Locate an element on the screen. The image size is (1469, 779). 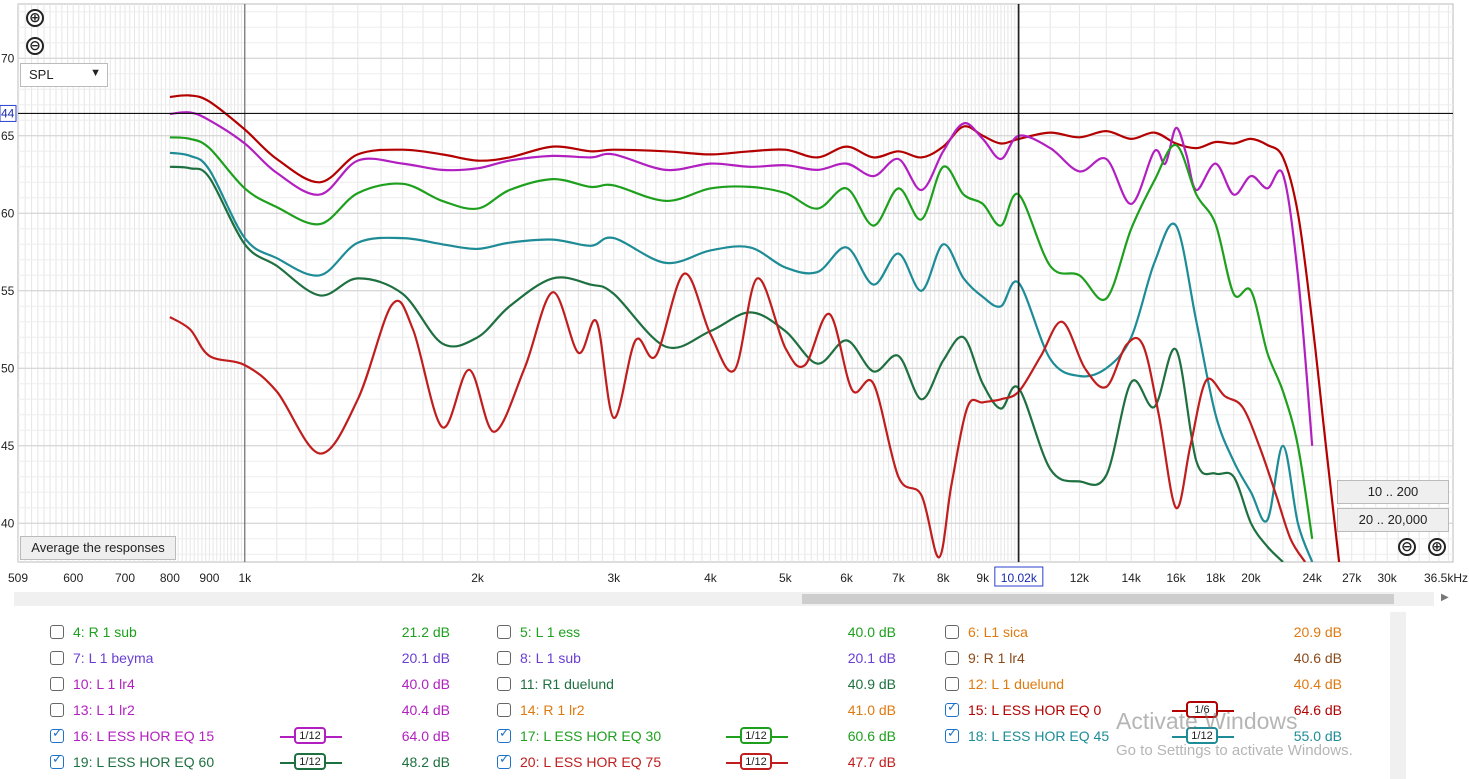
legend-label: 6: L1 sica is located at coordinates (998, 632).